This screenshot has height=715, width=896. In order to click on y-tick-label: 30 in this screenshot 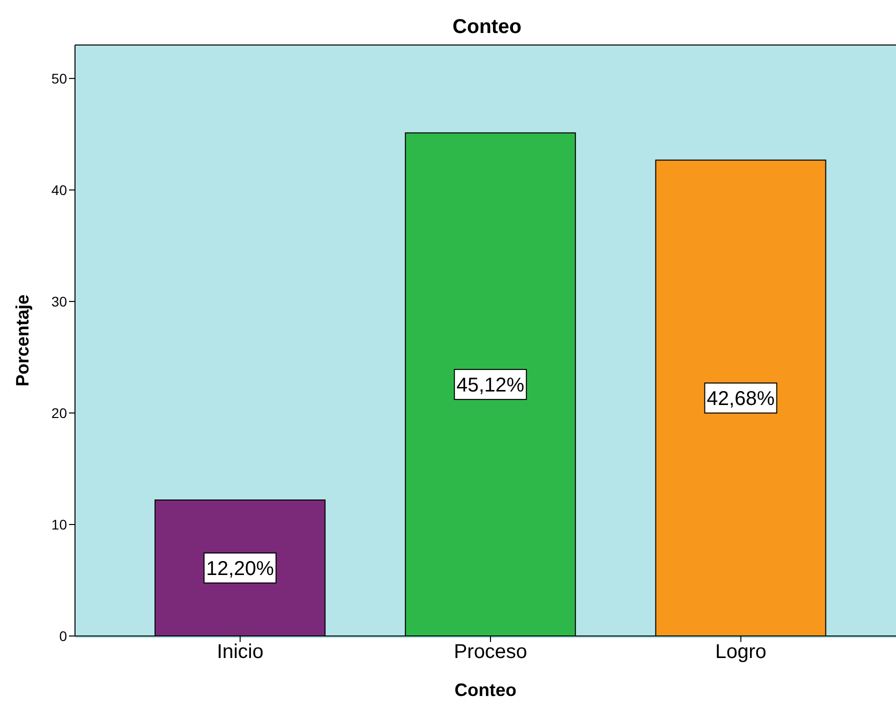, I will do `click(59, 301)`.